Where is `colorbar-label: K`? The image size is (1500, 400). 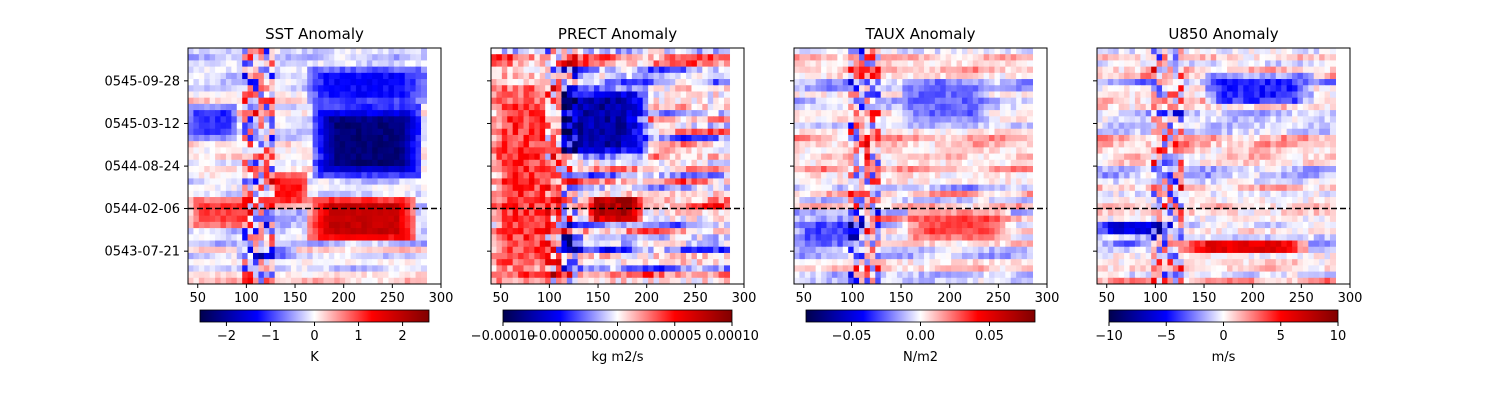 colorbar-label: K is located at coordinates (314, 357).